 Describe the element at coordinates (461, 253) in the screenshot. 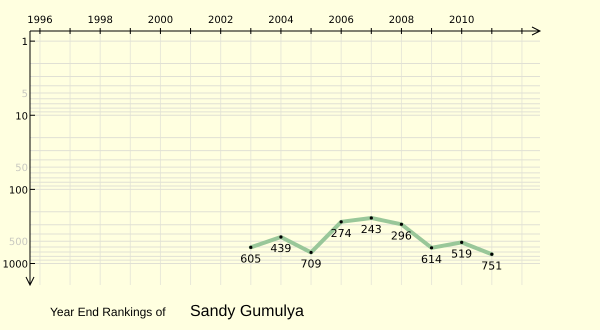

I see `data-label: 519` at that location.